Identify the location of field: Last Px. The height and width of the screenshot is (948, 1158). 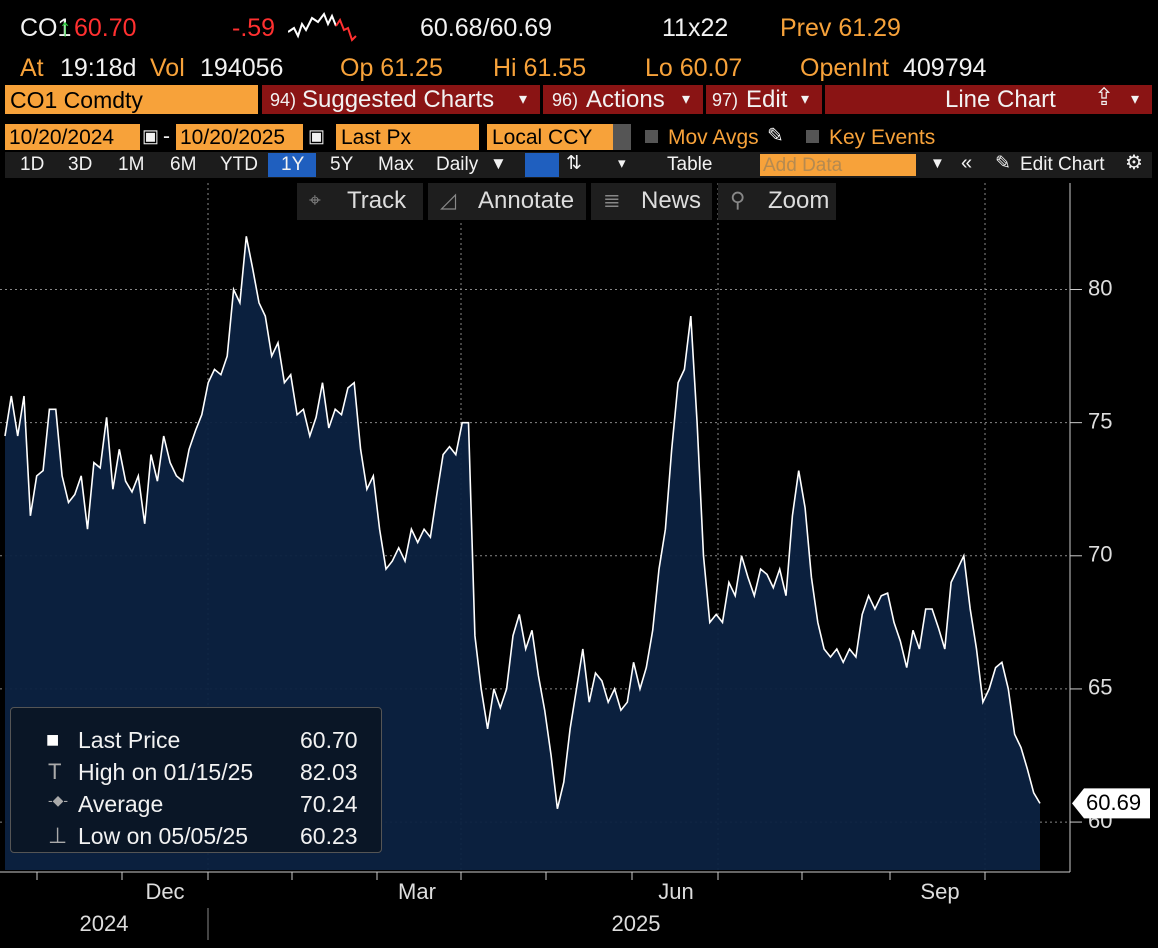
(376, 137).